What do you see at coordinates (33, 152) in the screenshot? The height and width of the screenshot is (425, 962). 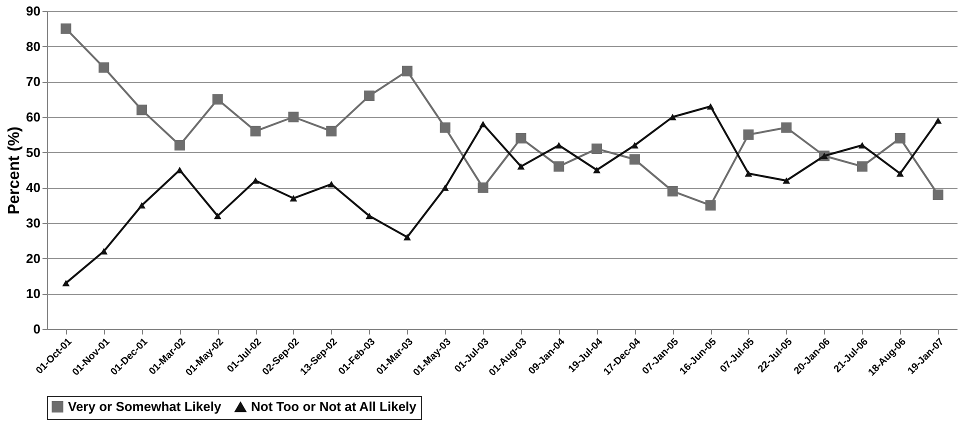 I see `y-tick-label: 50` at bounding box center [33, 152].